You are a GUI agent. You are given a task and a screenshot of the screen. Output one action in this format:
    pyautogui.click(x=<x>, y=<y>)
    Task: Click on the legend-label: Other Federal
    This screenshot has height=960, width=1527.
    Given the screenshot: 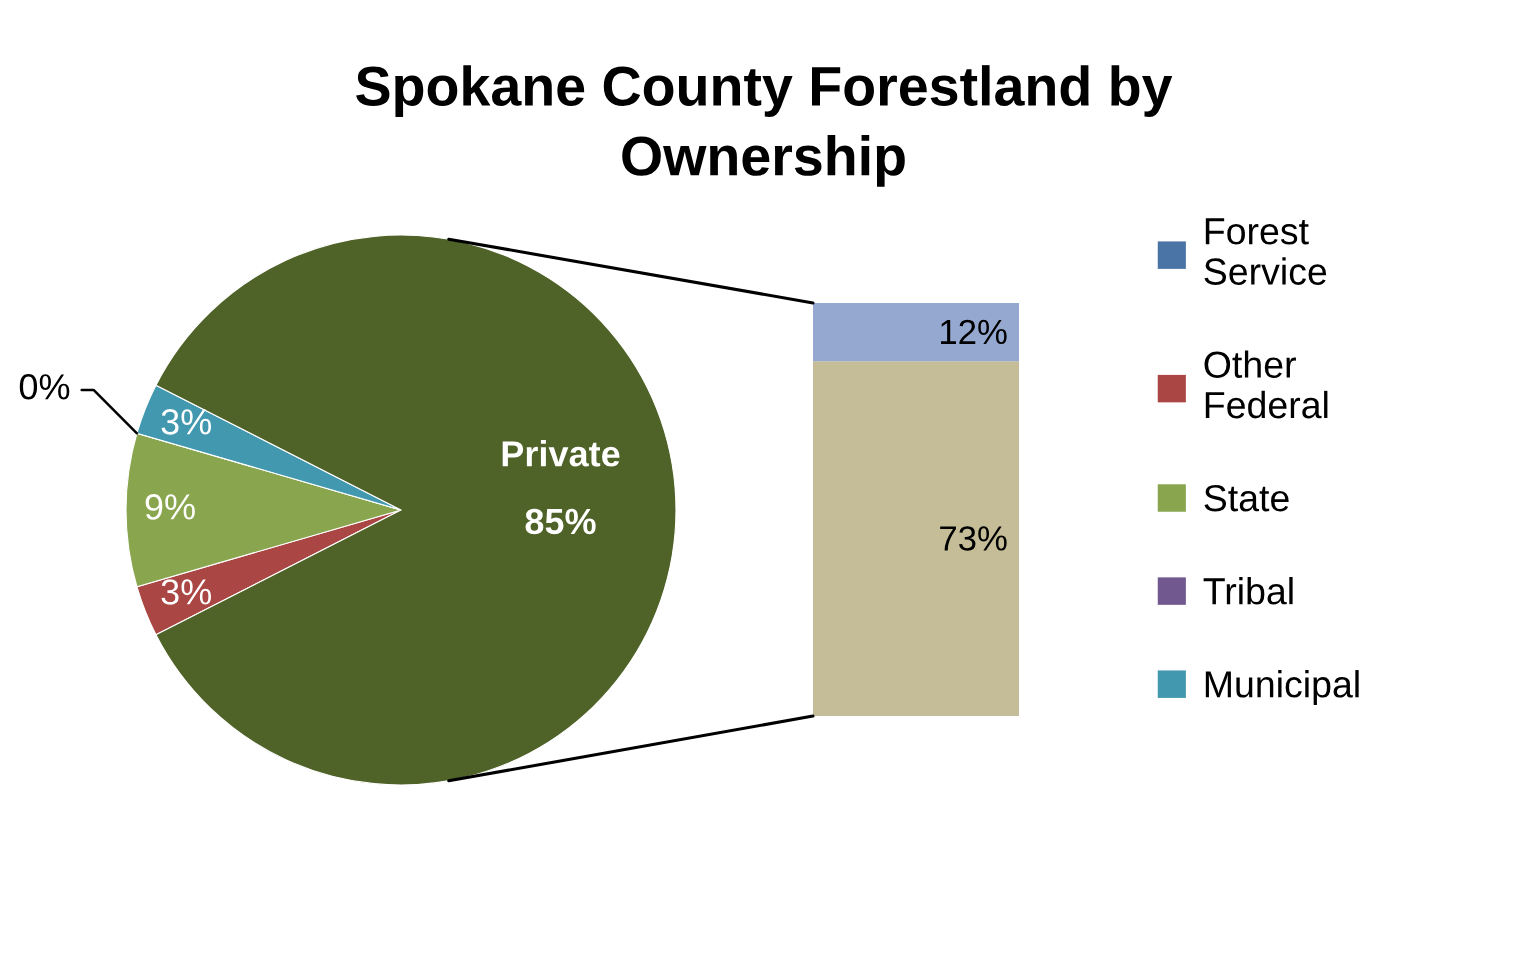 What is the action you would take?
    pyautogui.click(x=1266, y=384)
    